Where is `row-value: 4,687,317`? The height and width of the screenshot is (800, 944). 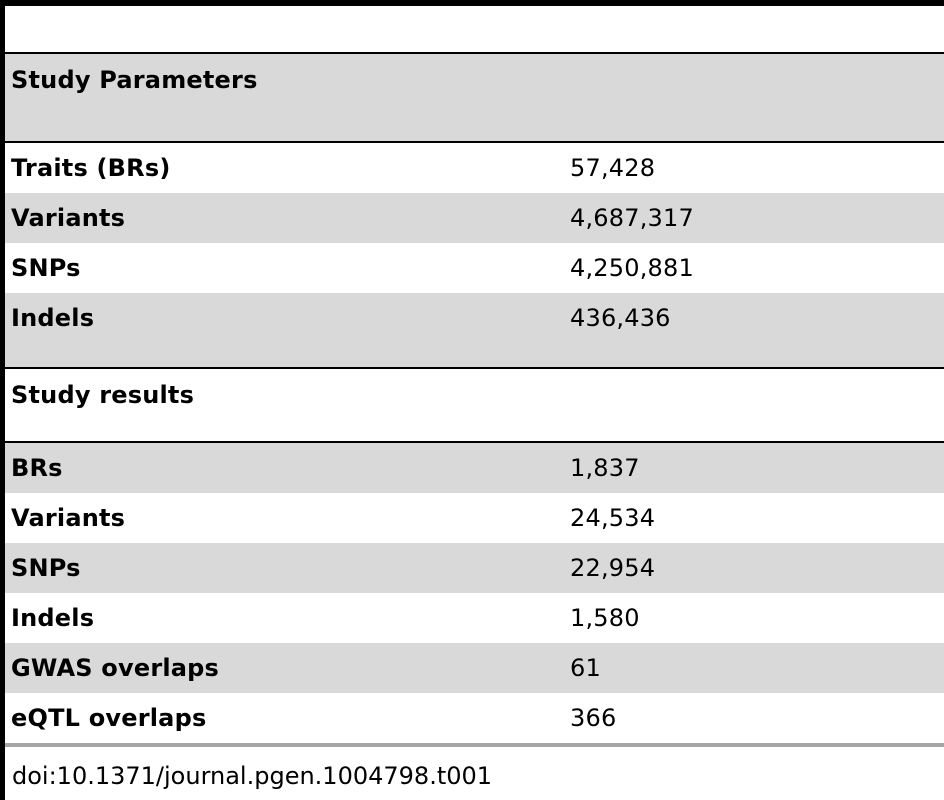 row-value: 4,687,317 is located at coordinates (632, 218).